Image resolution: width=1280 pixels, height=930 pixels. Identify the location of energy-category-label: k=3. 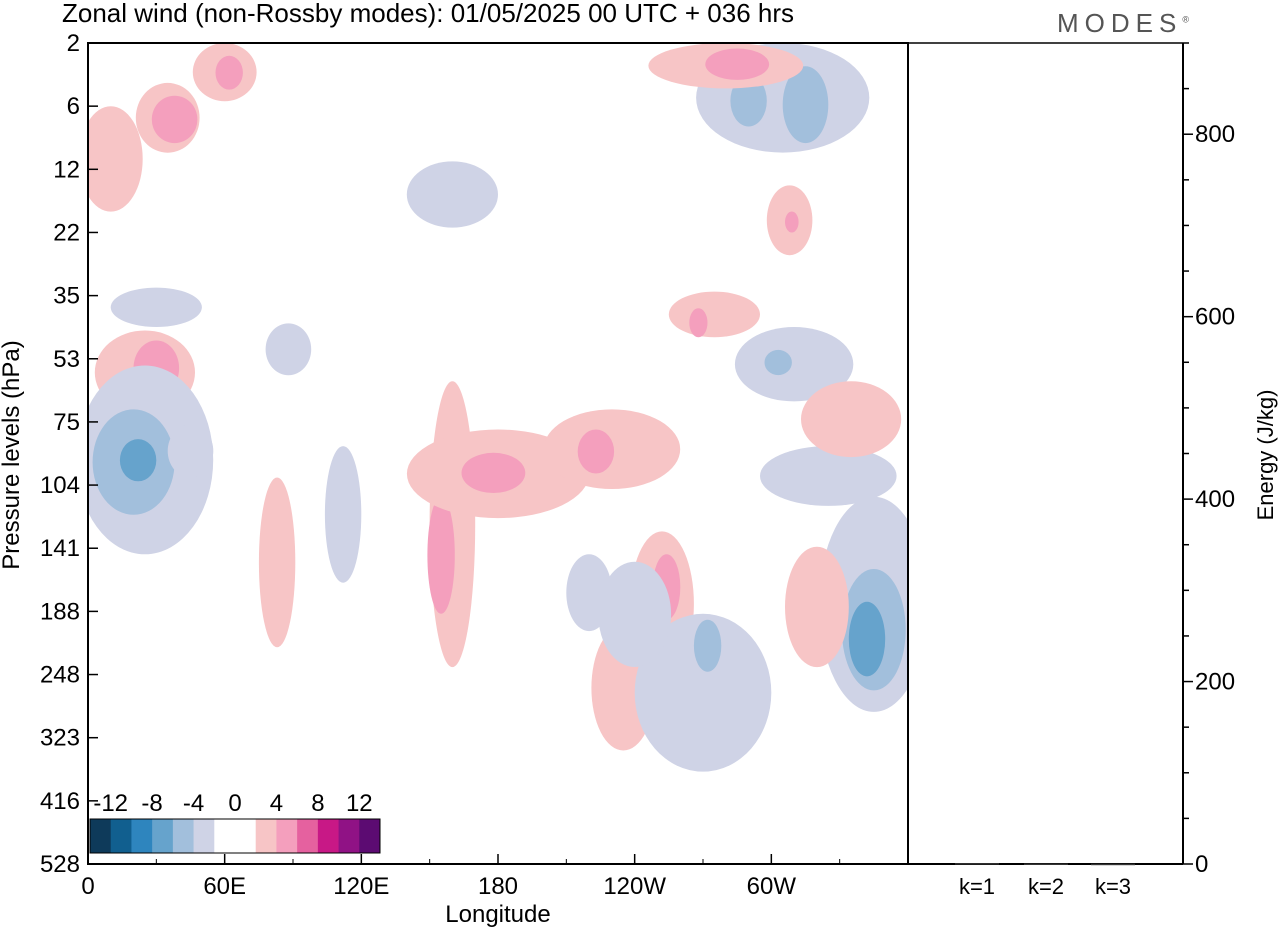
(1113, 886).